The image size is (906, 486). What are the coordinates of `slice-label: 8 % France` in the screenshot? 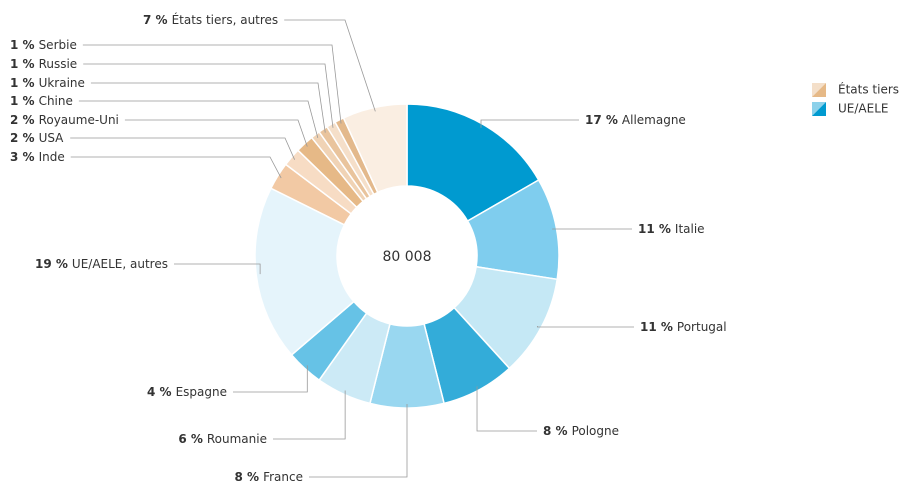 It's located at (269, 477).